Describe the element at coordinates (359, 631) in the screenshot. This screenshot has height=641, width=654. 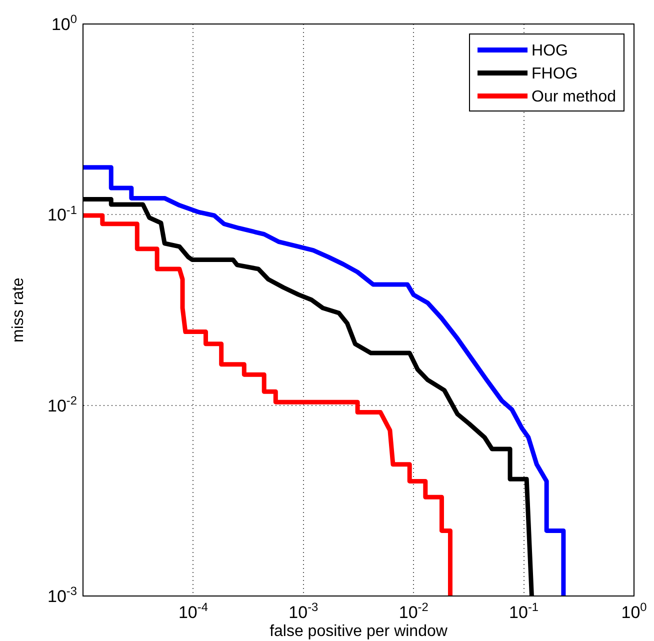
I see `x-axis-title: false positive per window` at that location.